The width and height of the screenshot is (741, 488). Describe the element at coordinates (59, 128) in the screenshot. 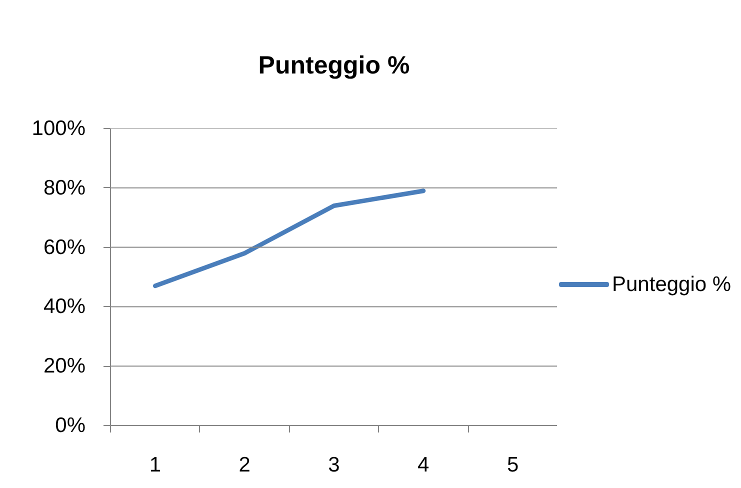

I see `y-tick-label: 100%` at that location.